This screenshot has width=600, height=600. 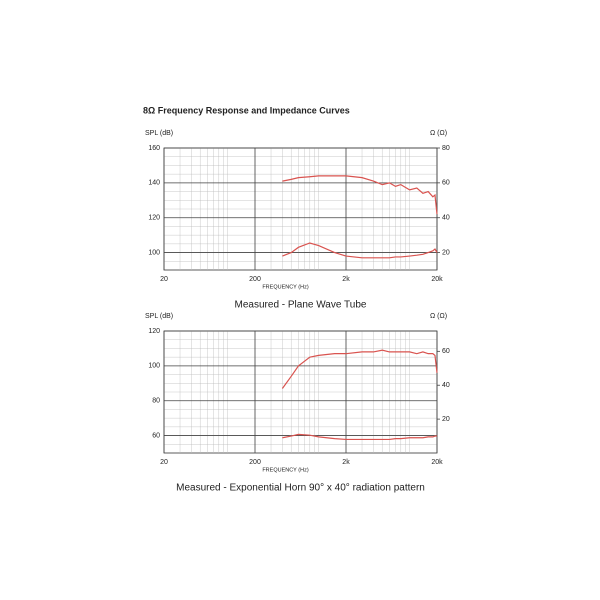 I want to click on chart-caption: Measured - Plane Wave Tube, so click(x=301, y=305).